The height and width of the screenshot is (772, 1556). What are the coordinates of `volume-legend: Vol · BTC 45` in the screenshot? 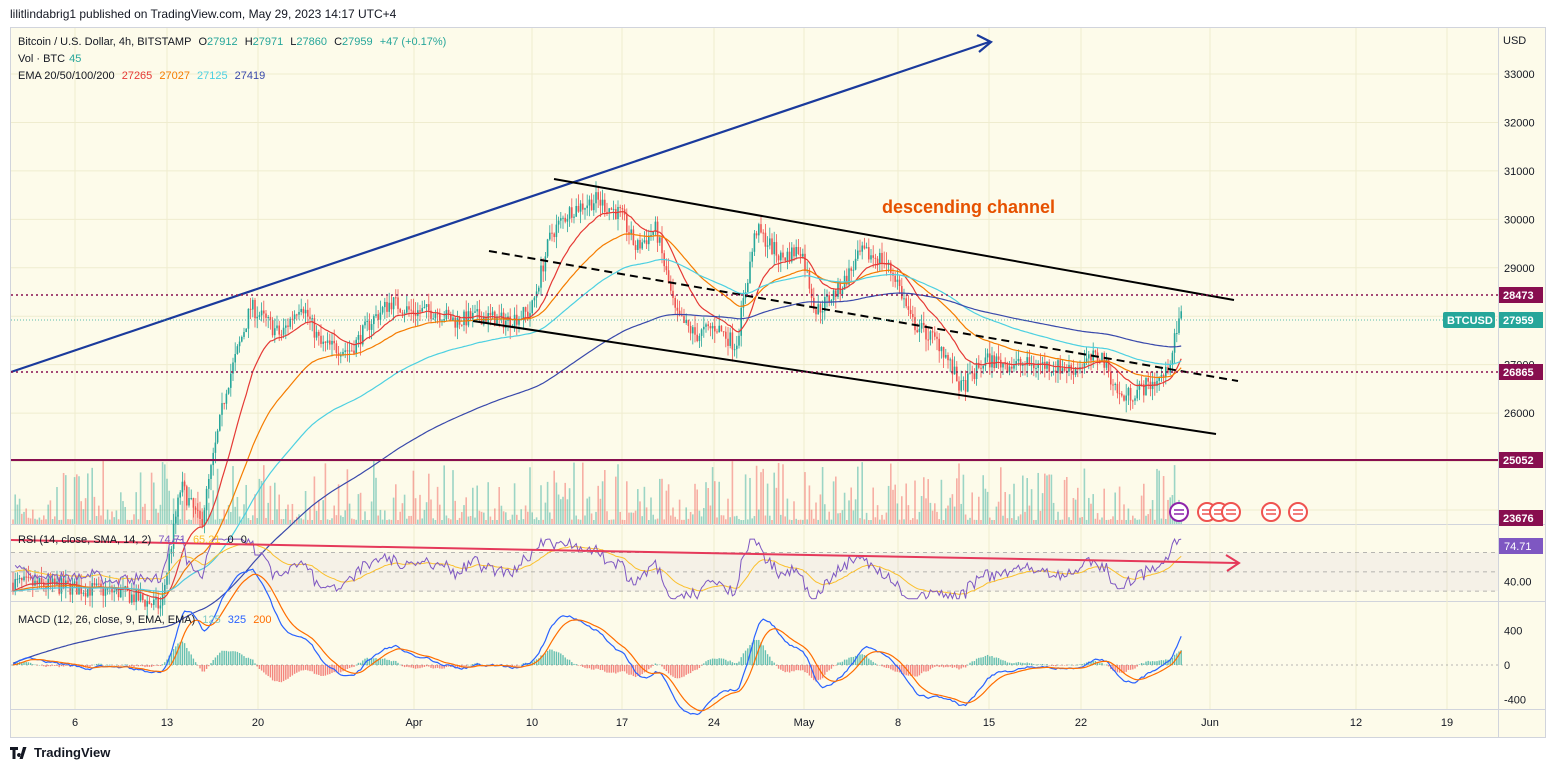 It's located at (51, 59).